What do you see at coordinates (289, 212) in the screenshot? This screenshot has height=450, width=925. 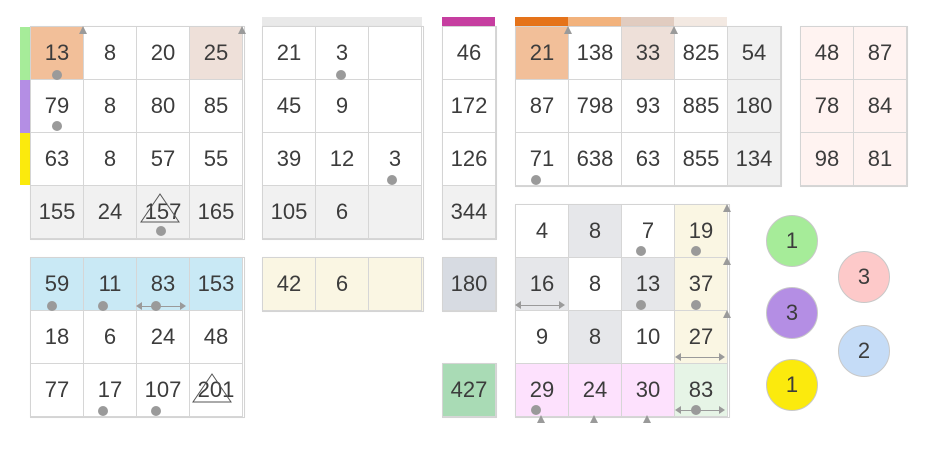 I see `sum-cell: 105` at bounding box center [289, 212].